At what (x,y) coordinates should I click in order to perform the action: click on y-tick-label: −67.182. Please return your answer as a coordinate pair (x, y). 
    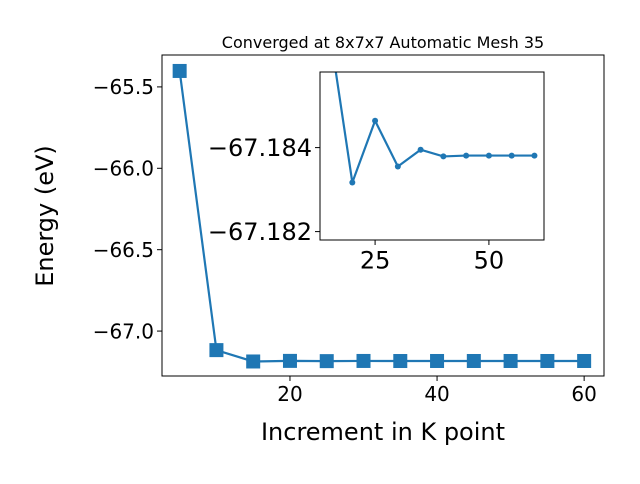
    Looking at the image, I should click on (260, 232).